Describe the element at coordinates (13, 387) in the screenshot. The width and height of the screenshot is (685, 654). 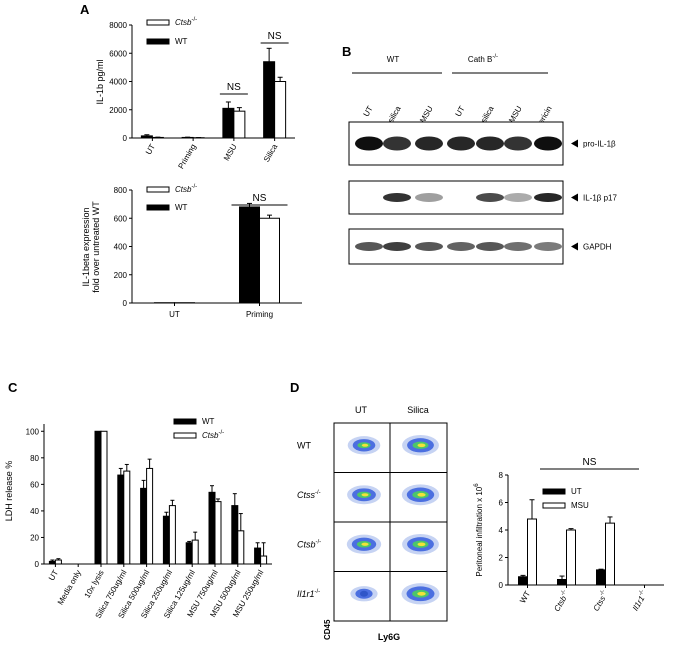
I see `panel-label-c: C` at that location.